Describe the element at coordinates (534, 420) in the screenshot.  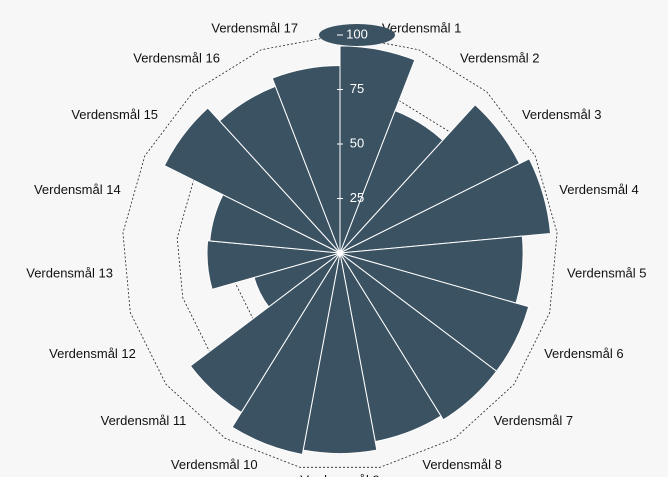
I see `category-label: Verdensmål 7` at that location.